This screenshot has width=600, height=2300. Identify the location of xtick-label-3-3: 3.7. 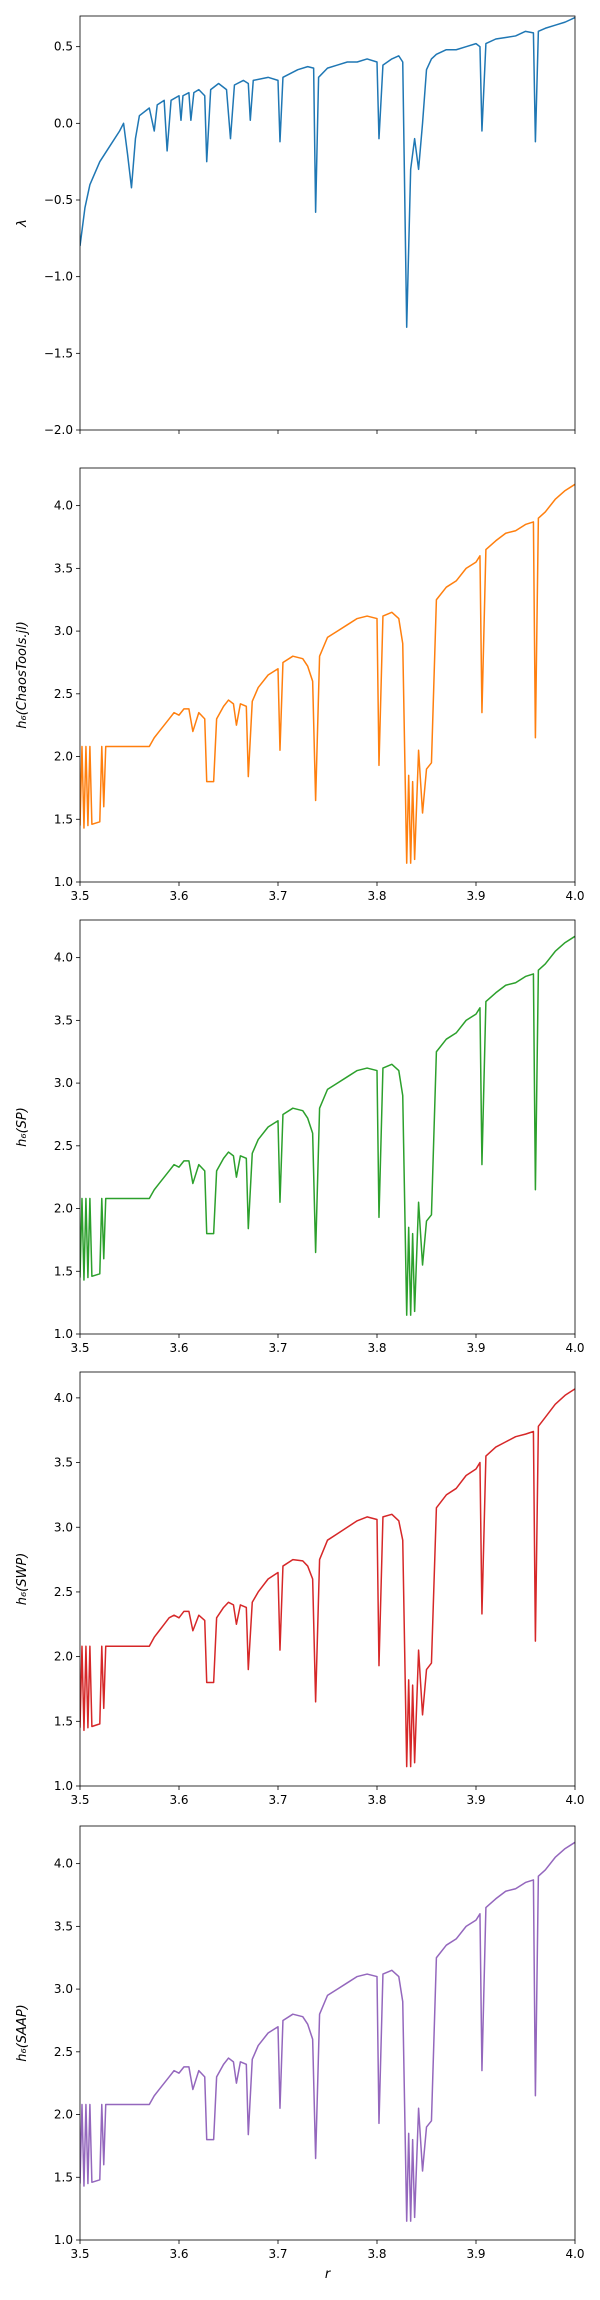
(277, 1348).